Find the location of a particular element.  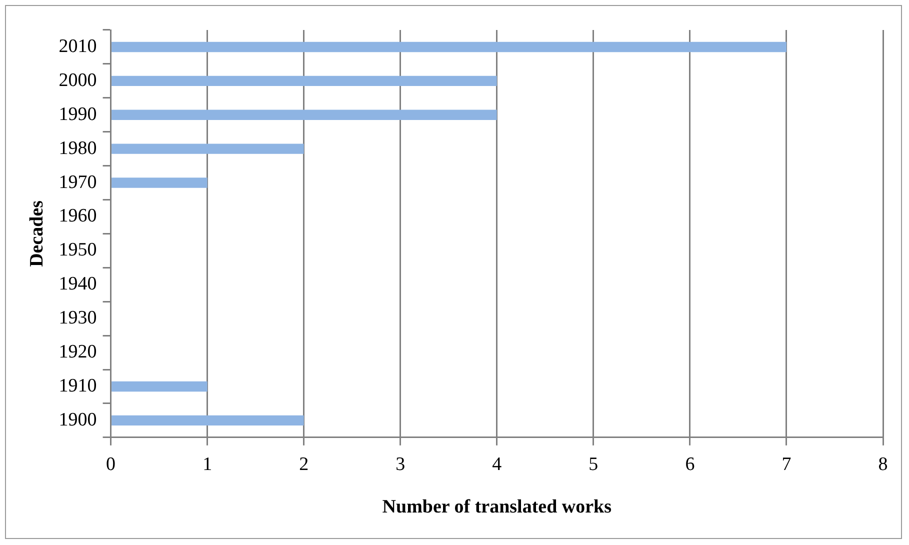

y-tick-label: 1940 is located at coordinates (77, 284).